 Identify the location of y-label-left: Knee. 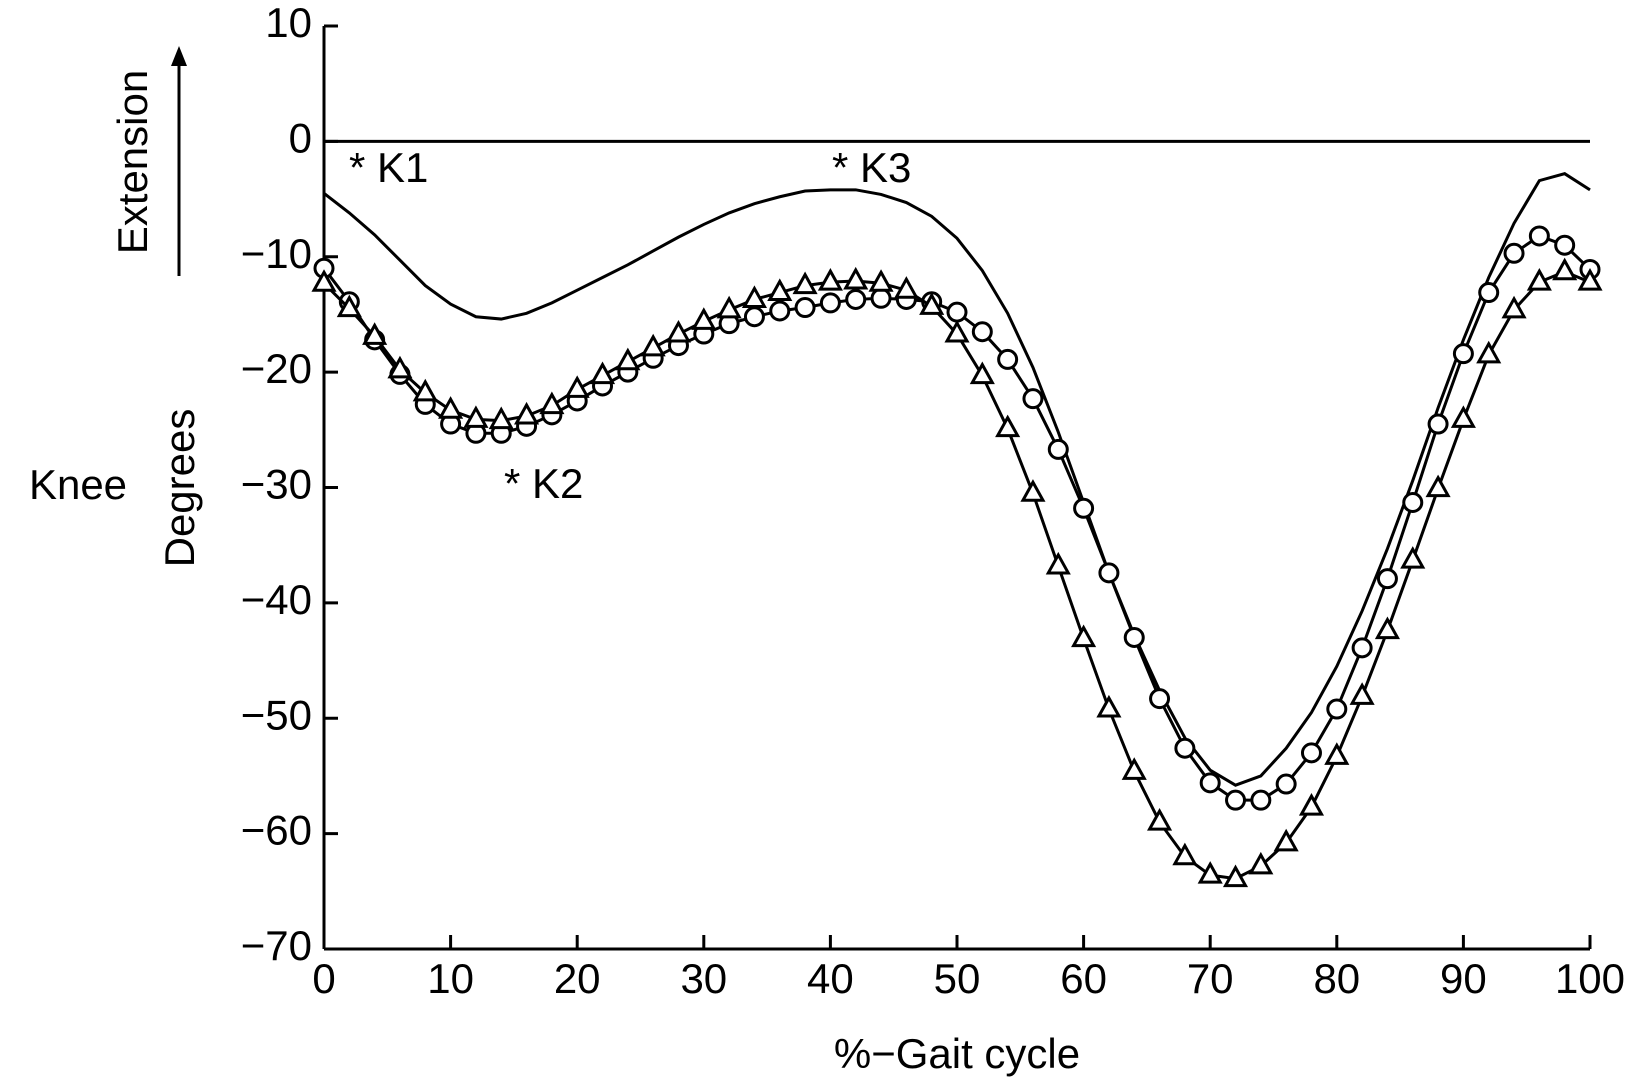
(78, 484).